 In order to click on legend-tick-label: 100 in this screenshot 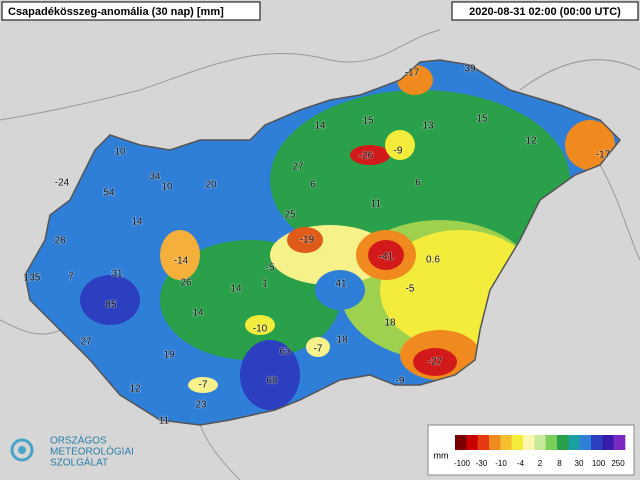, I will do `click(599, 463)`.